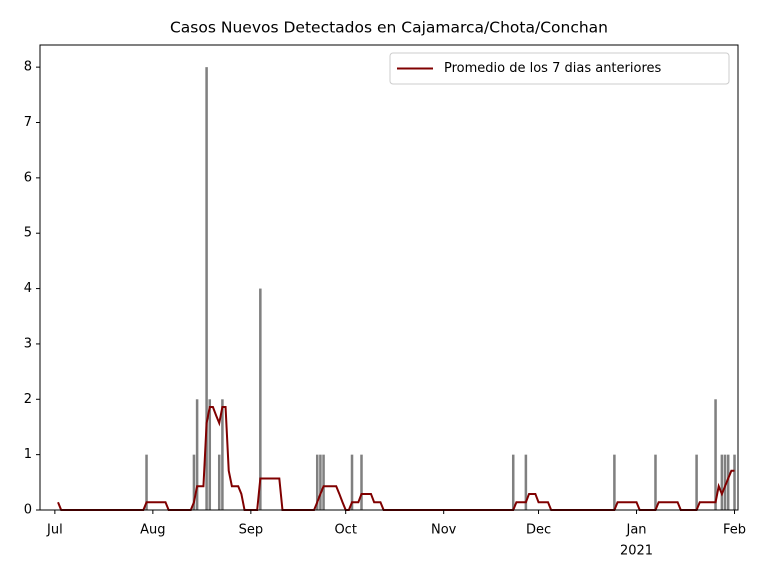 This screenshot has width=768, height=576. What do you see at coordinates (552, 68) in the screenshot?
I see `legend-label: Promedio de los 7 dias anteriores` at bounding box center [552, 68].